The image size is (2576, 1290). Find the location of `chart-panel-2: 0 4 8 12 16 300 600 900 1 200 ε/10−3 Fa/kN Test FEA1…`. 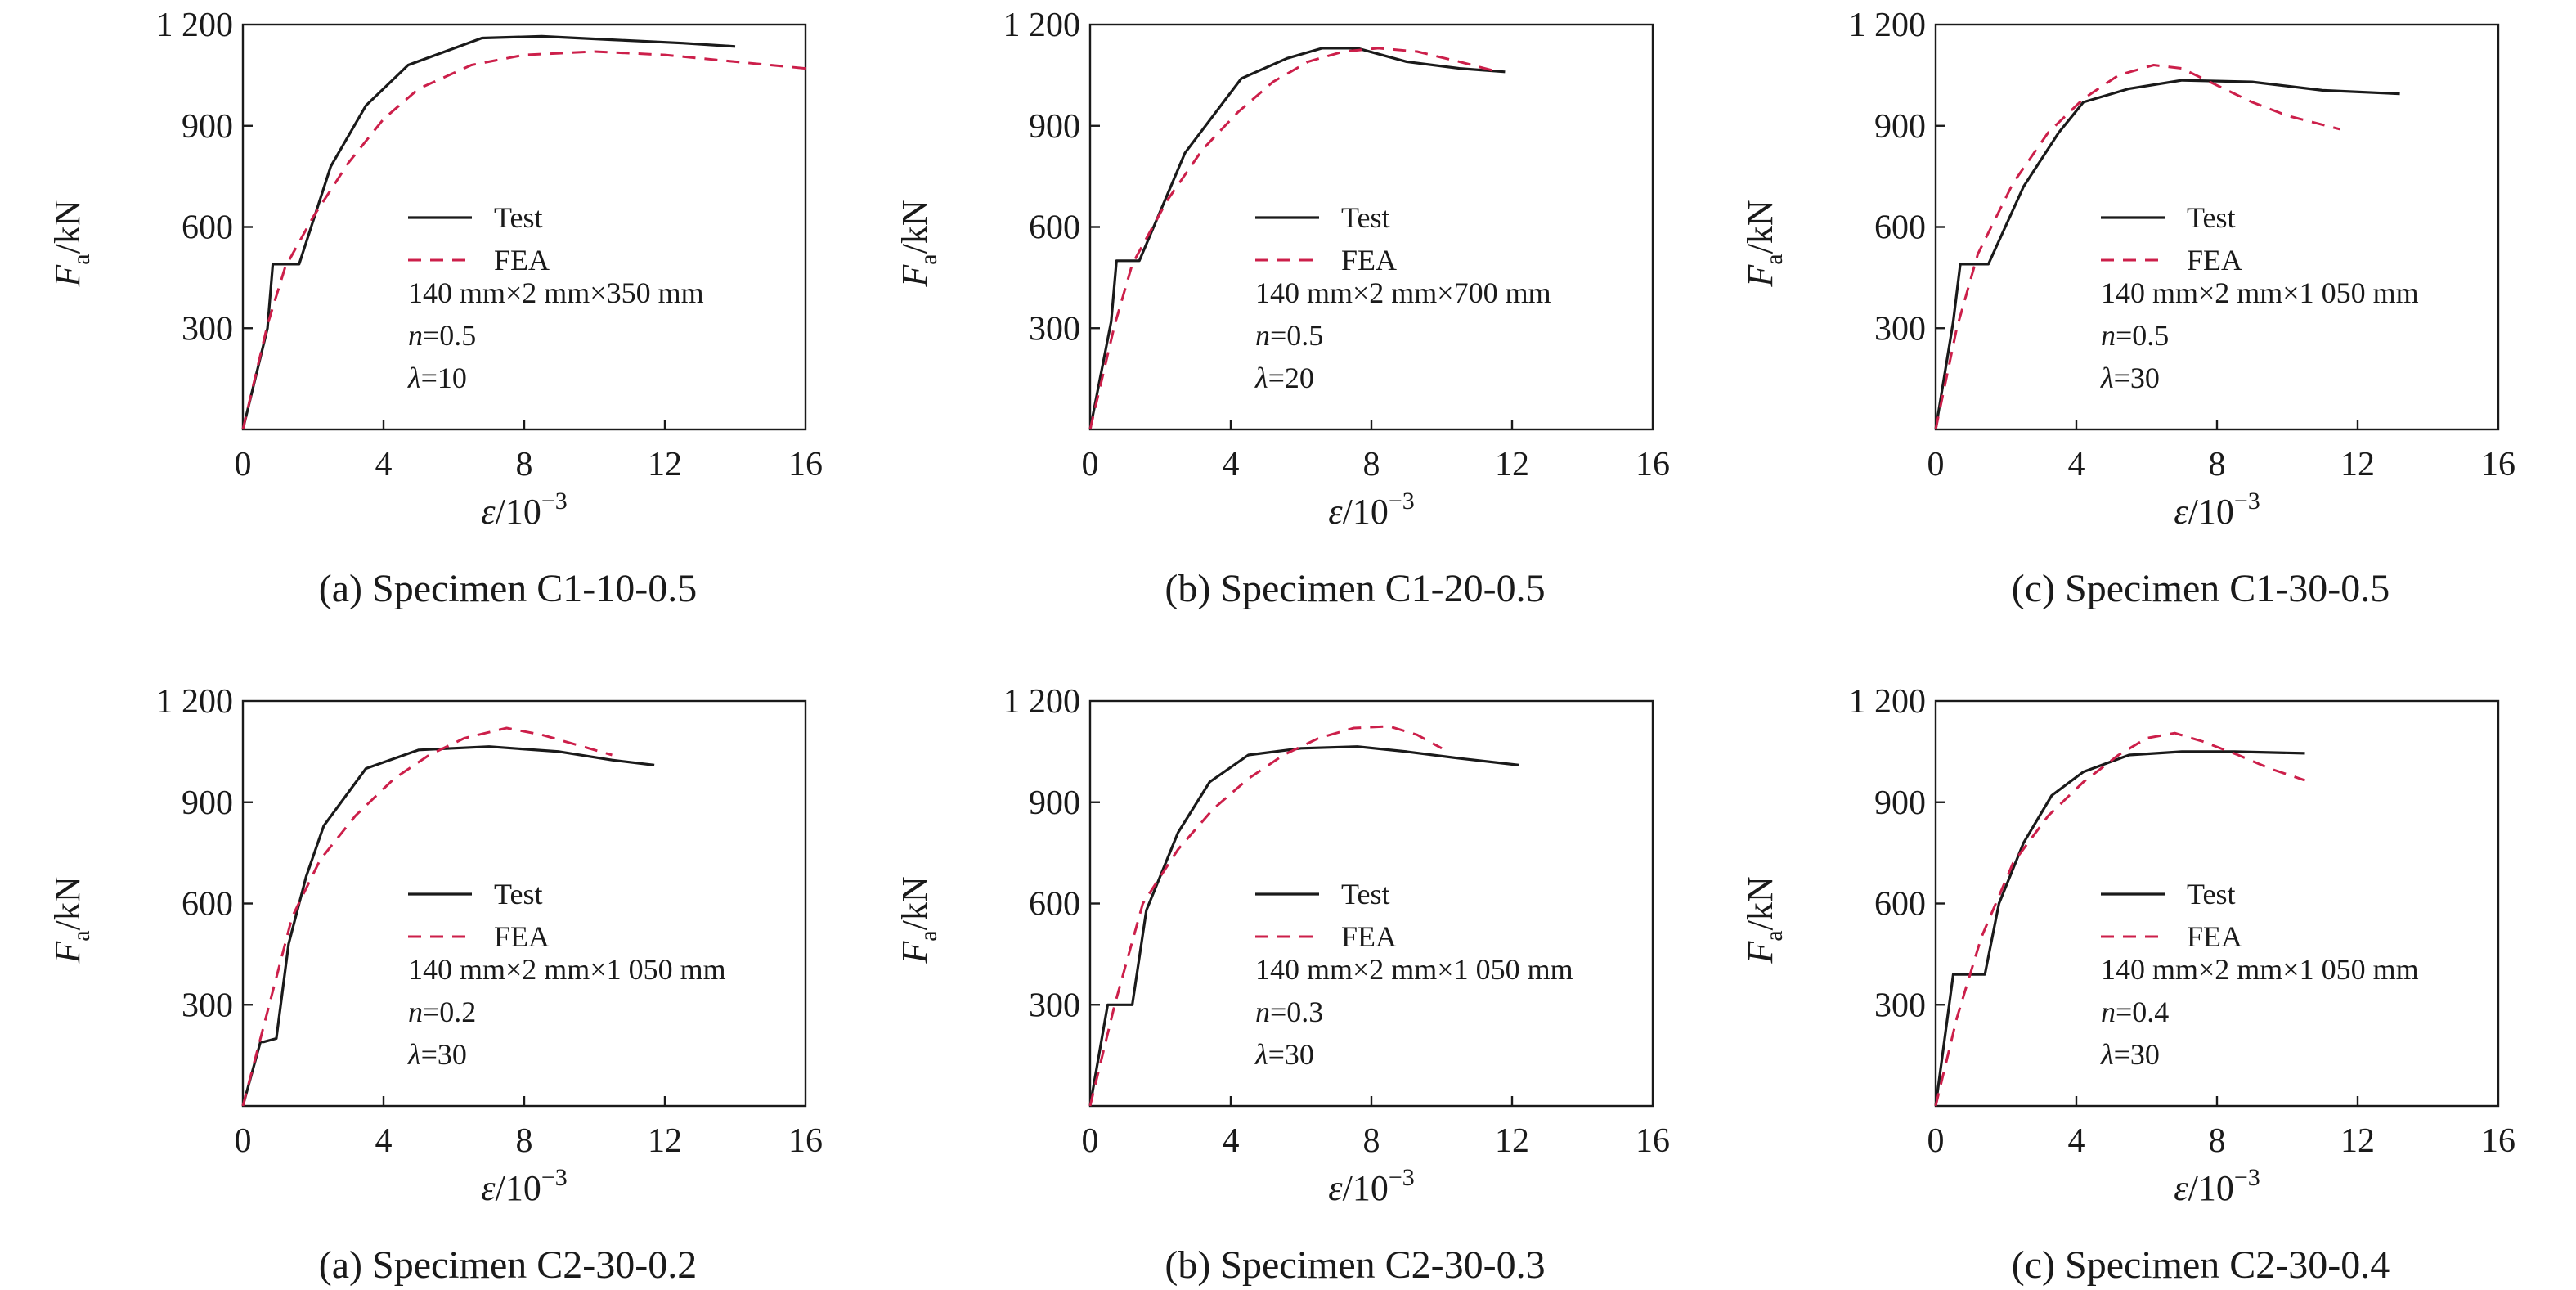

chart-panel-2: 0 4 8 12 16 300 600 900 1 200 ε/10−3 Fa/kN Test FEA1… is located at coordinates (1282, 308).